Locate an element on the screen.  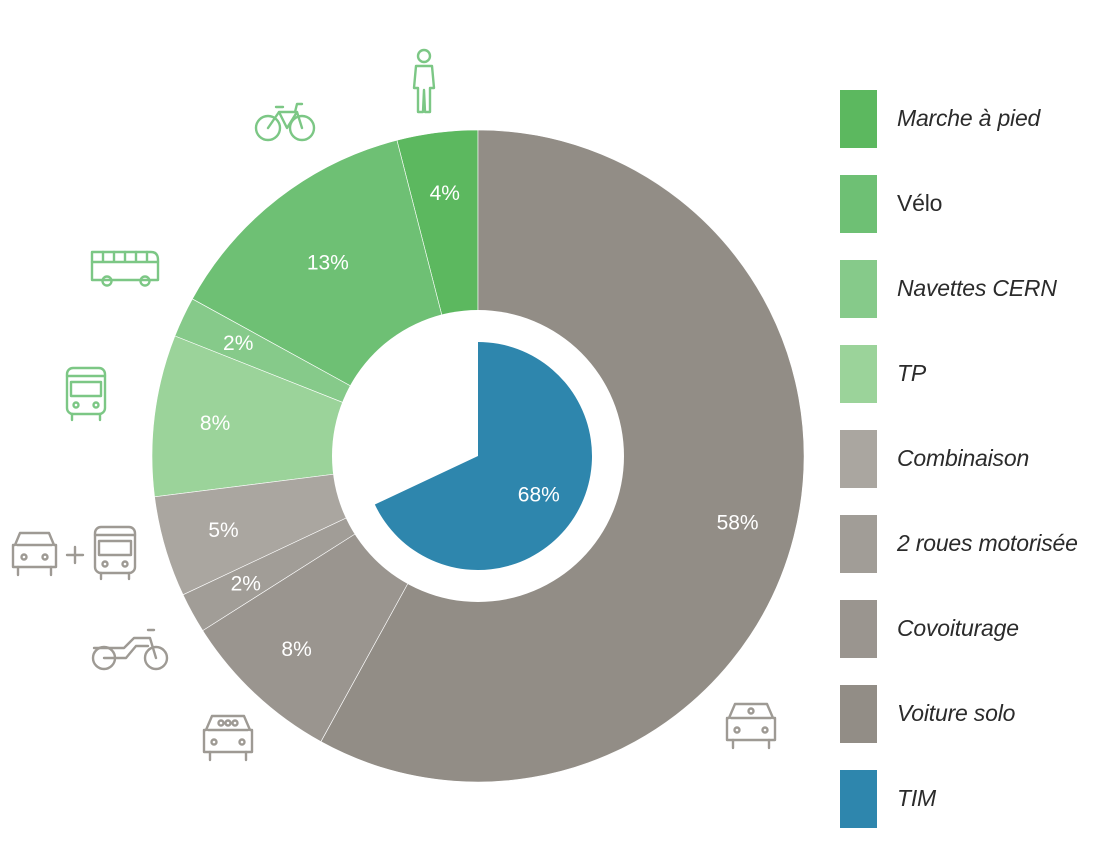
legend-label: 2 roues motorisée is located at coordinates (987, 543).